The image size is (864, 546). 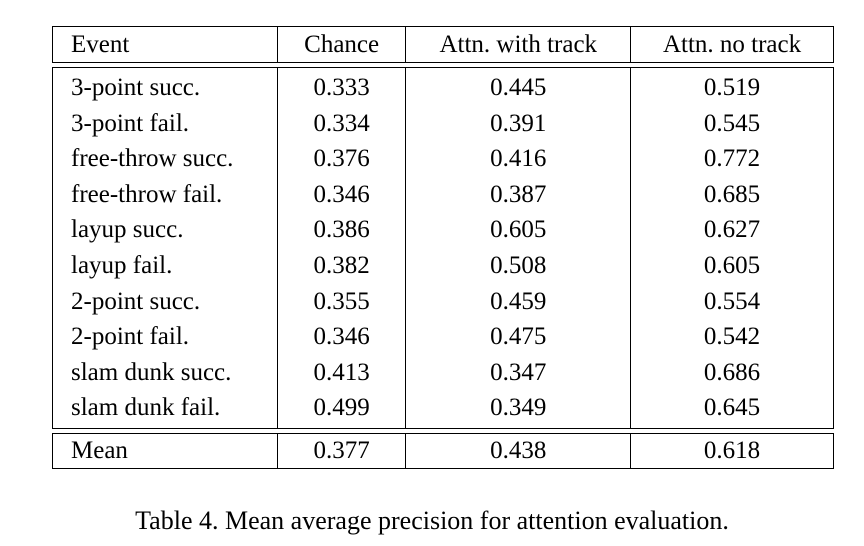 I want to click on table-row: layup fail. 0.382 0.508 0.605, so click(x=443, y=265).